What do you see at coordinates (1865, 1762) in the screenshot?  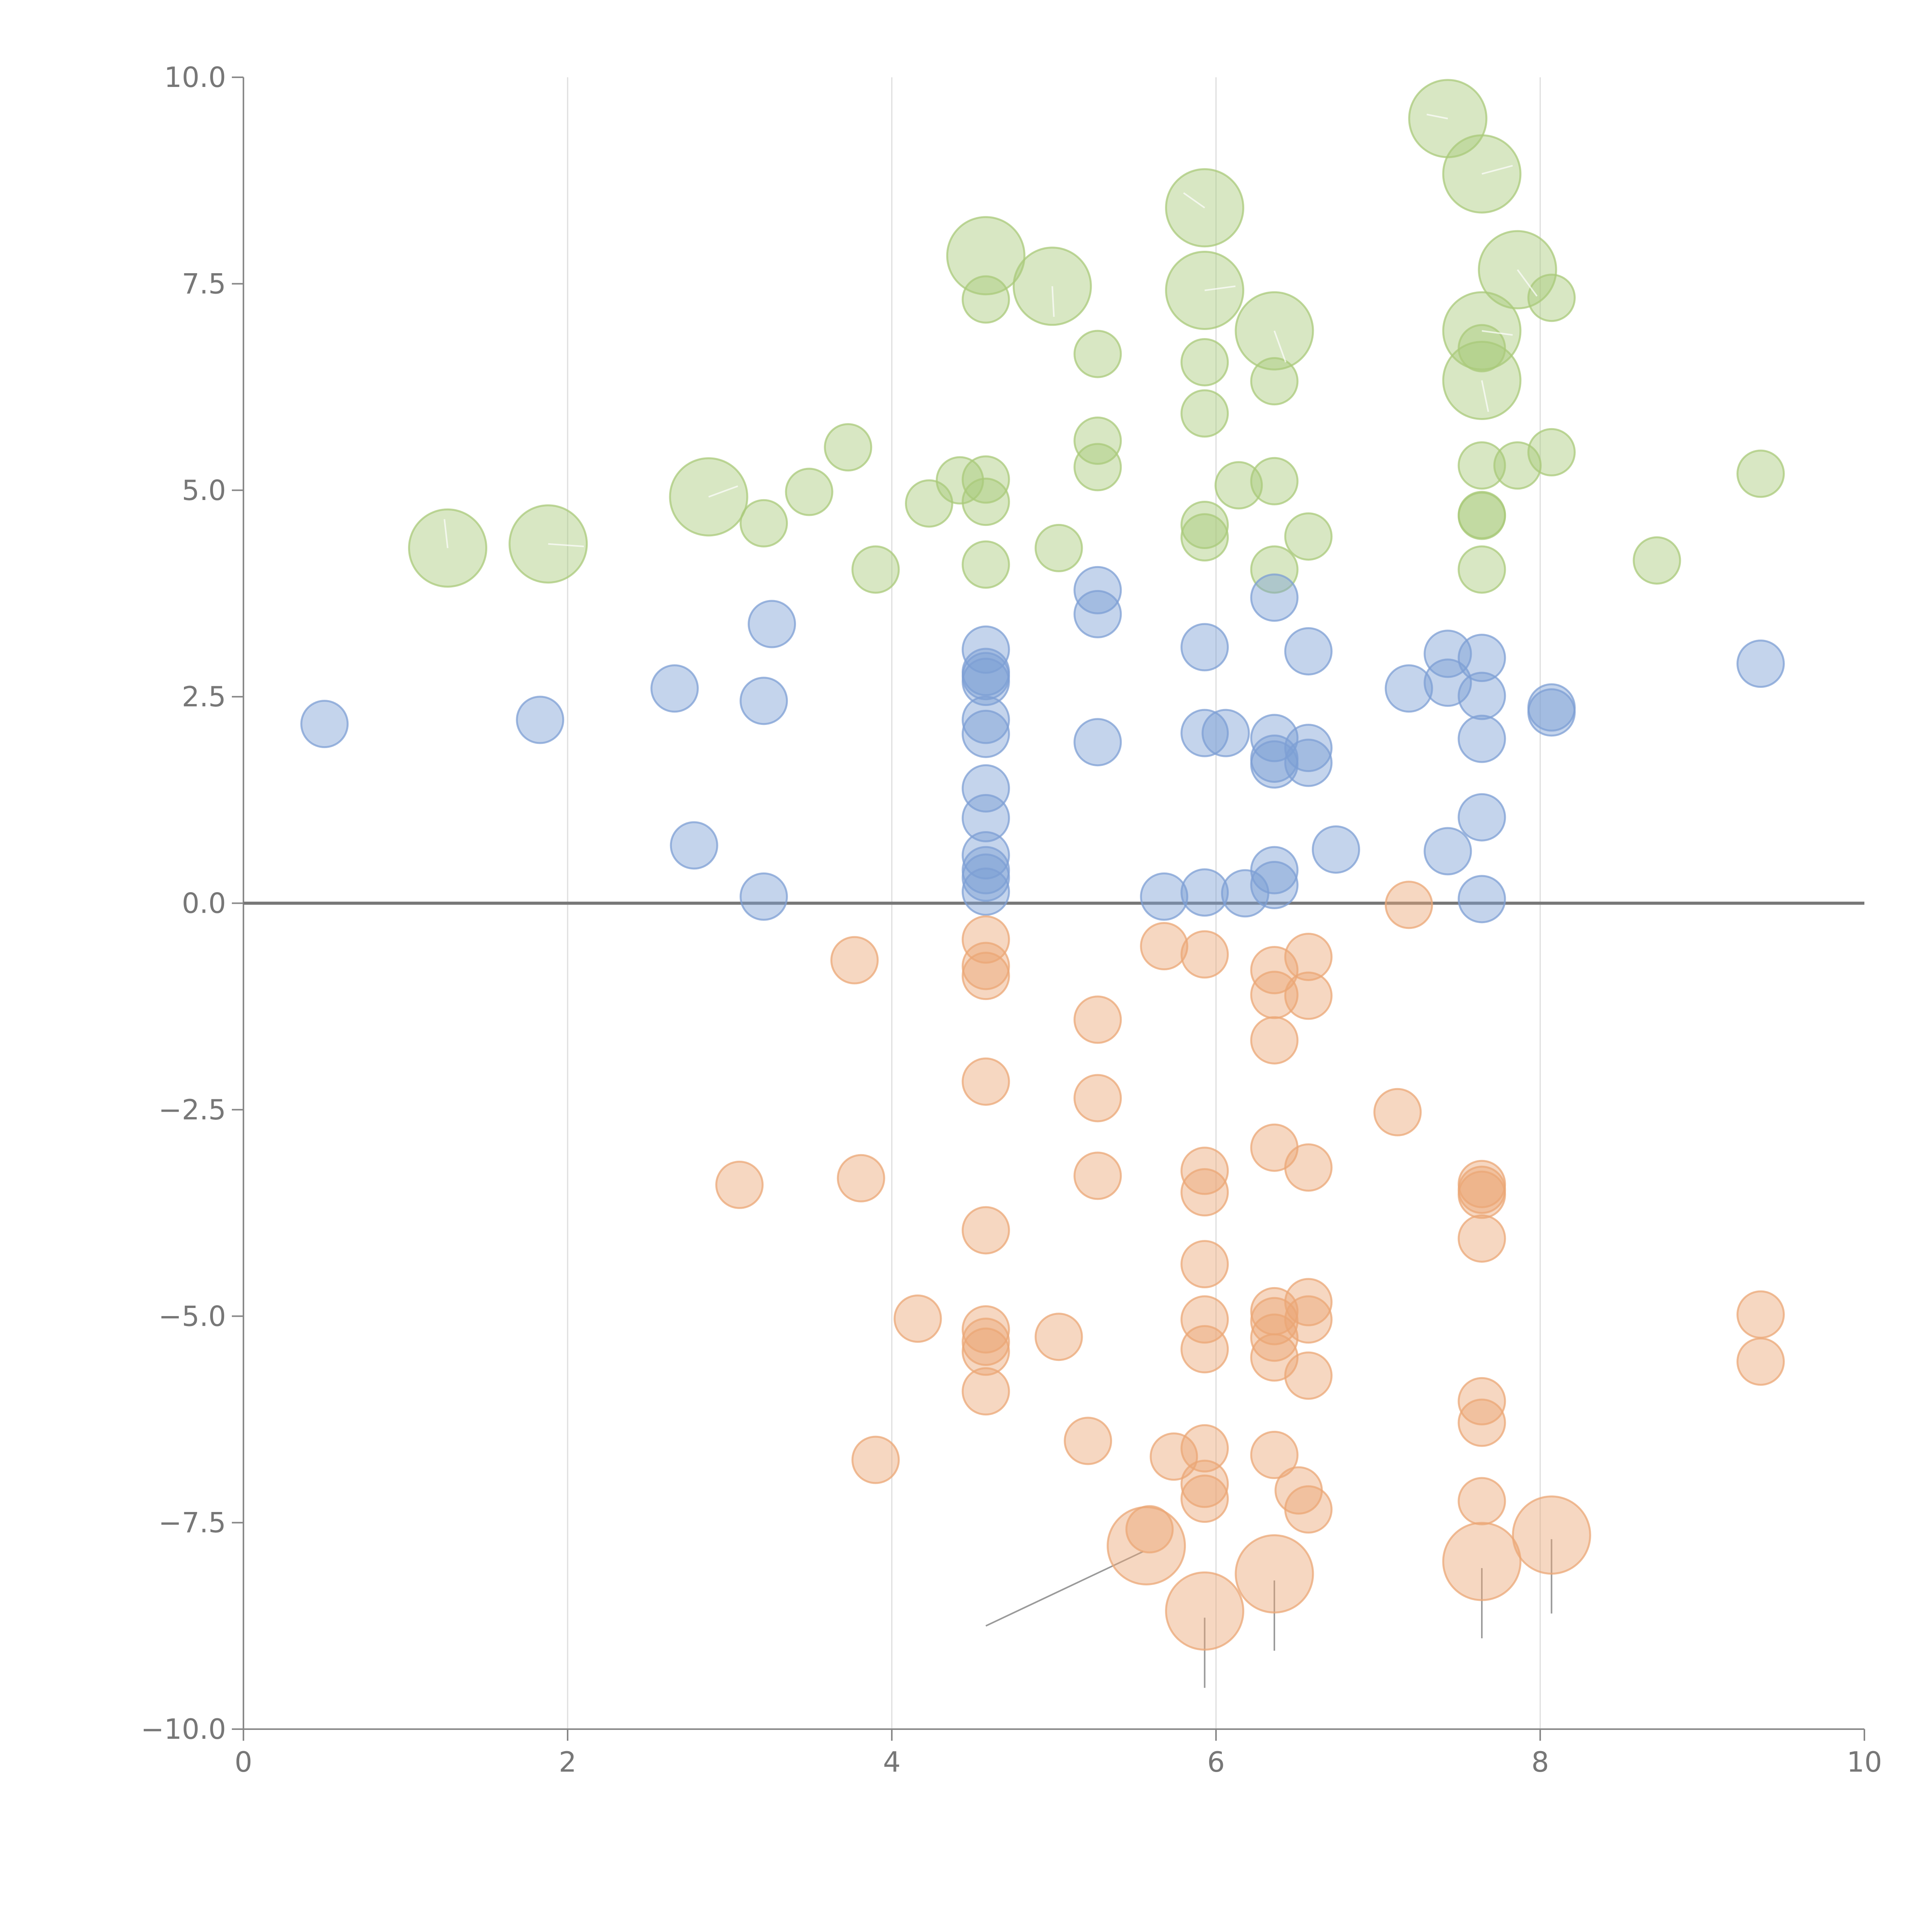 I see `x-tick-label-5: 10` at bounding box center [1865, 1762].